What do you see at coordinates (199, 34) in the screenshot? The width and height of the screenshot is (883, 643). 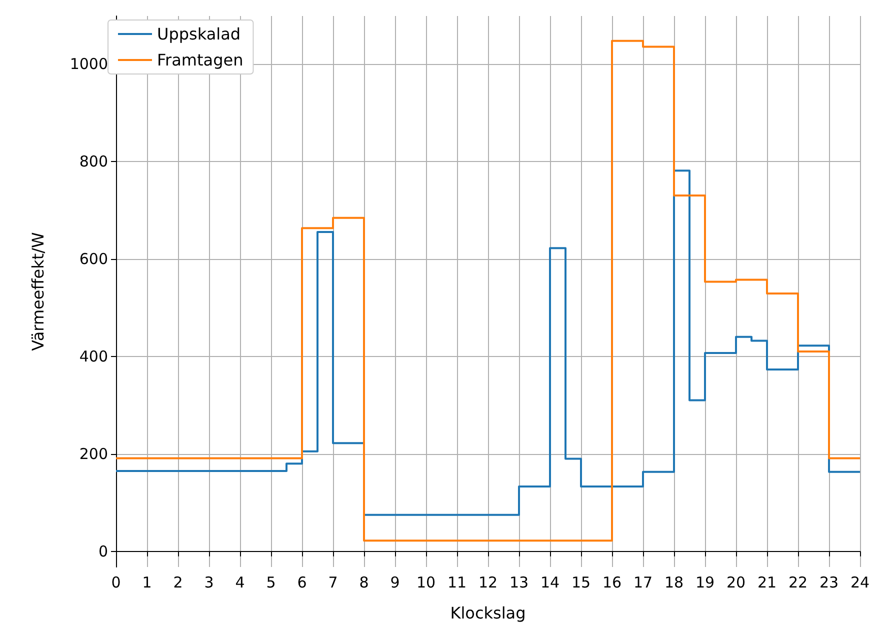 I see `legend-label: Uppskalad` at bounding box center [199, 34].